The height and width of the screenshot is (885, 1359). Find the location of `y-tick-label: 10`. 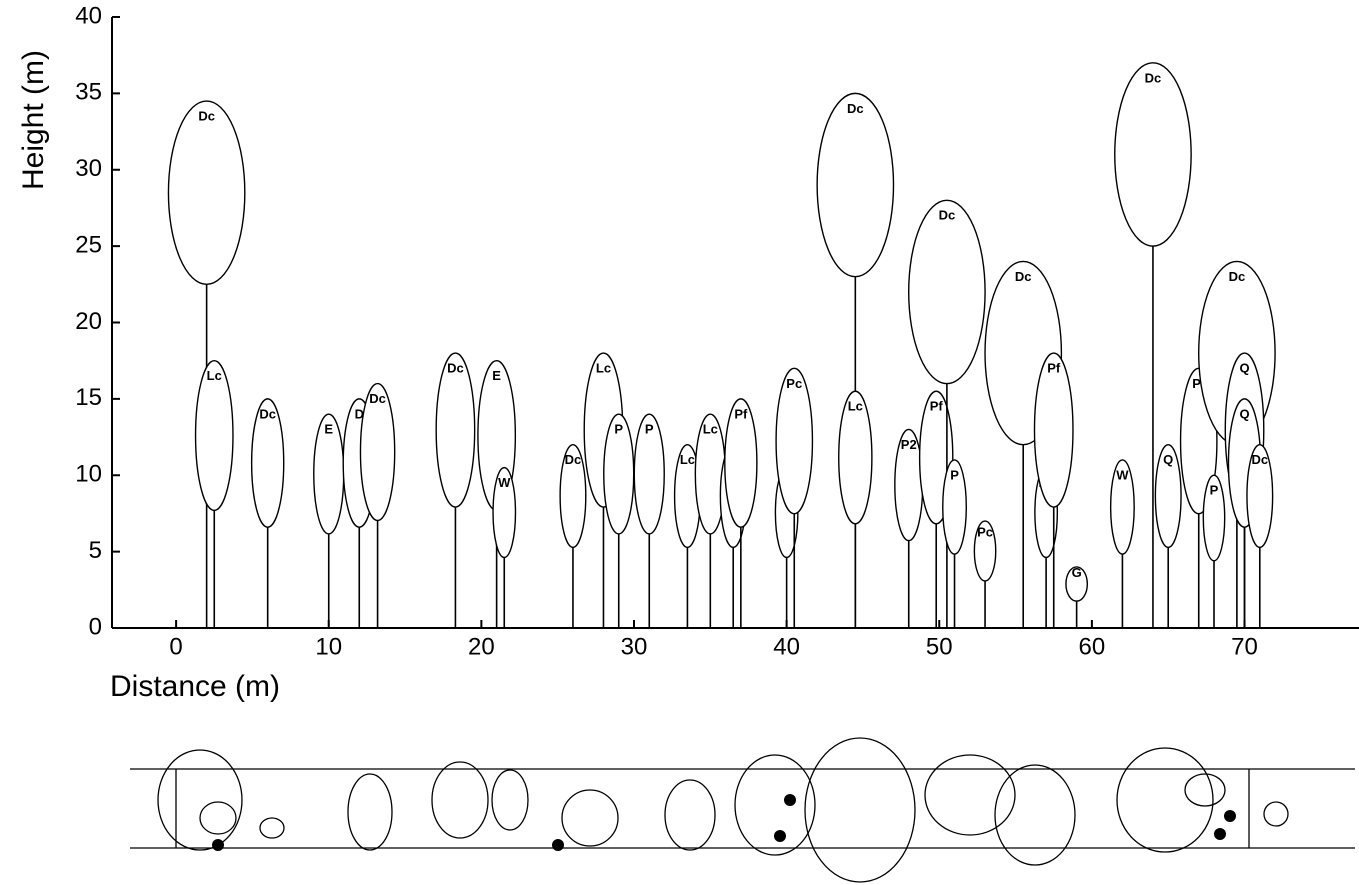

y-tick-label: 10 is located at coordinates (88, 474).